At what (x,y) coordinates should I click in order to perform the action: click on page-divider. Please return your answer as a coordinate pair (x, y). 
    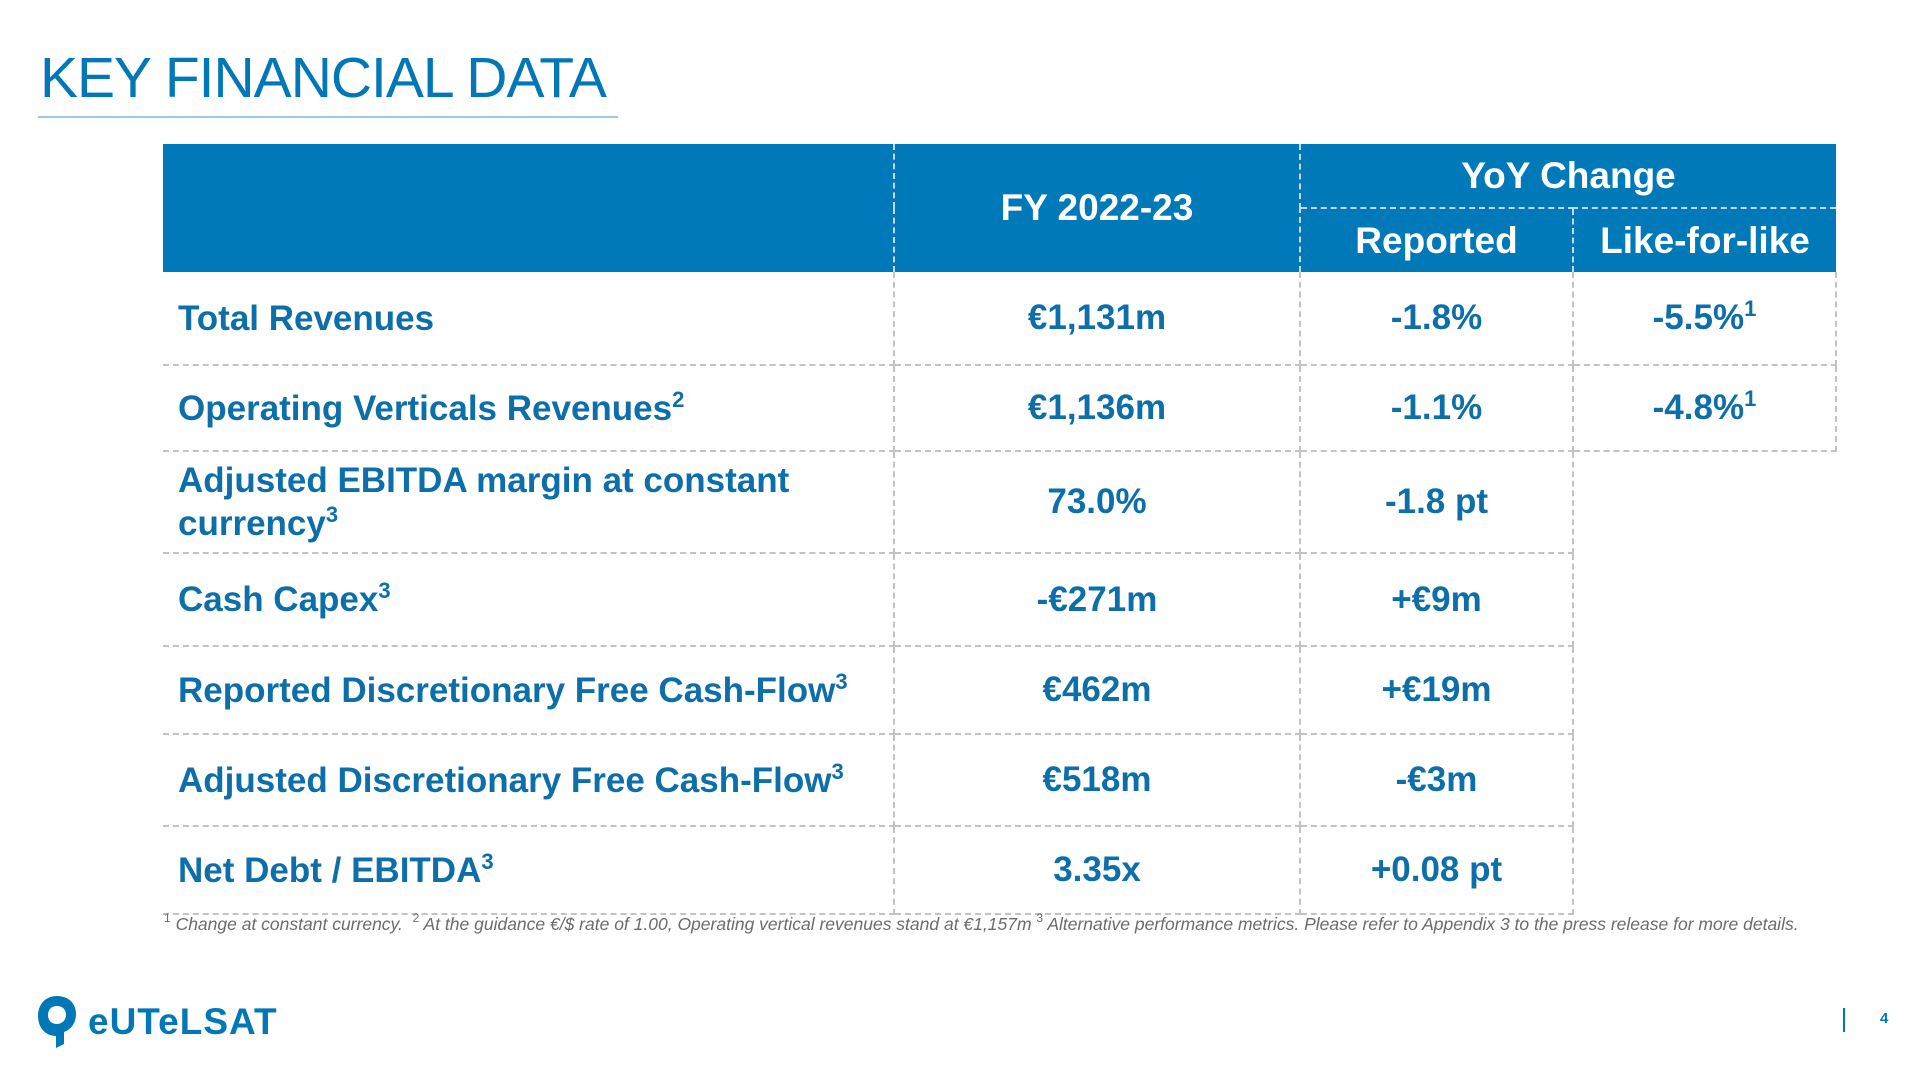
    Looking at the image, I should click on (1844, 1020).